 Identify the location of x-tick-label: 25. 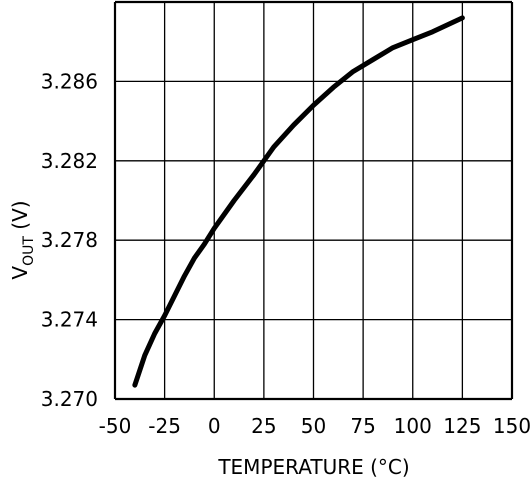
(263, 426).